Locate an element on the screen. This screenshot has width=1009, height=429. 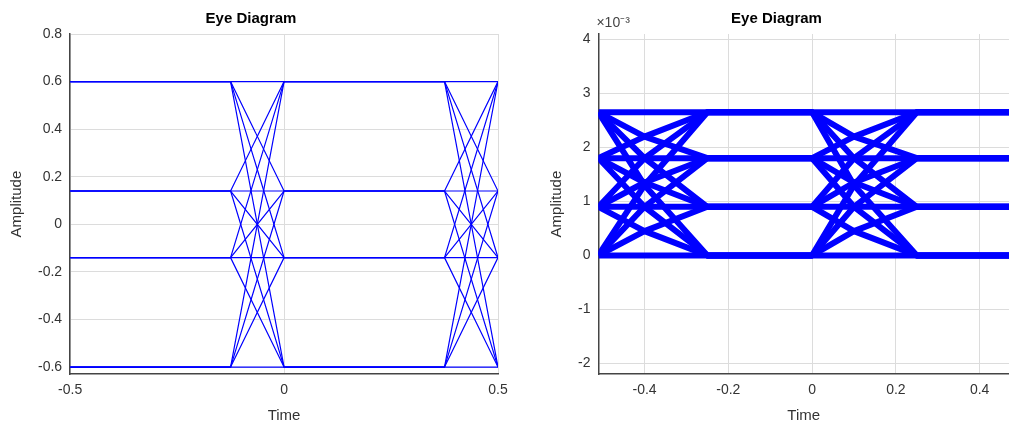
x-tick-label: 0.2 is located at coordinates (896, 389).